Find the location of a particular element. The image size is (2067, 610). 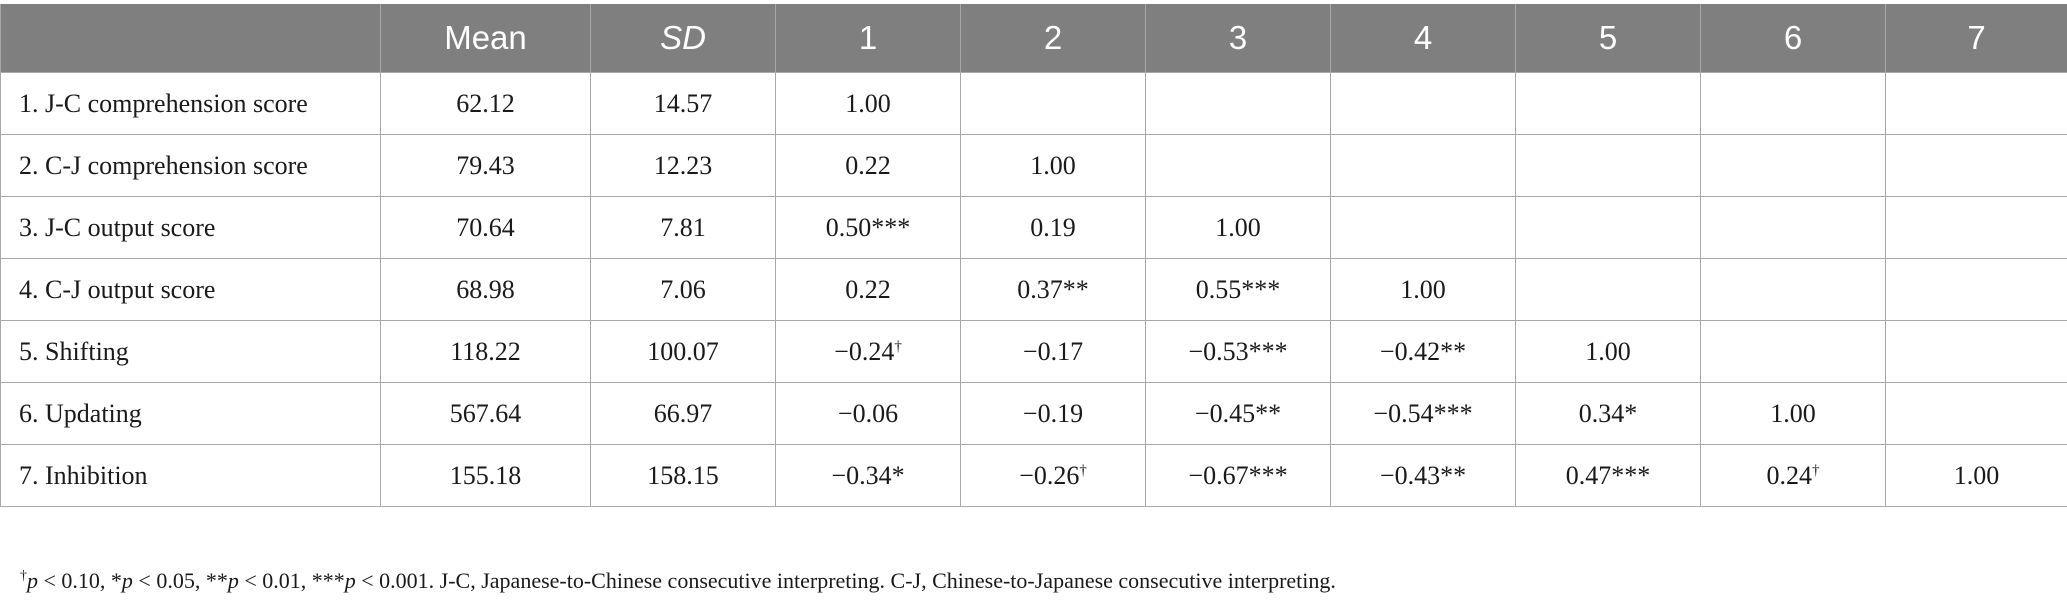

table-cell: −0.19 is located at coordinates (1053, 413).